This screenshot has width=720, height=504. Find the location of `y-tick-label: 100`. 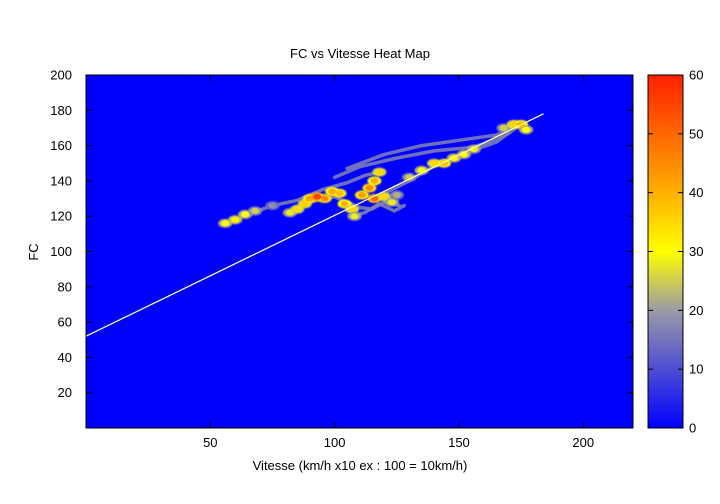

y-tick-label: 100 is located at coordinates (61, 251).